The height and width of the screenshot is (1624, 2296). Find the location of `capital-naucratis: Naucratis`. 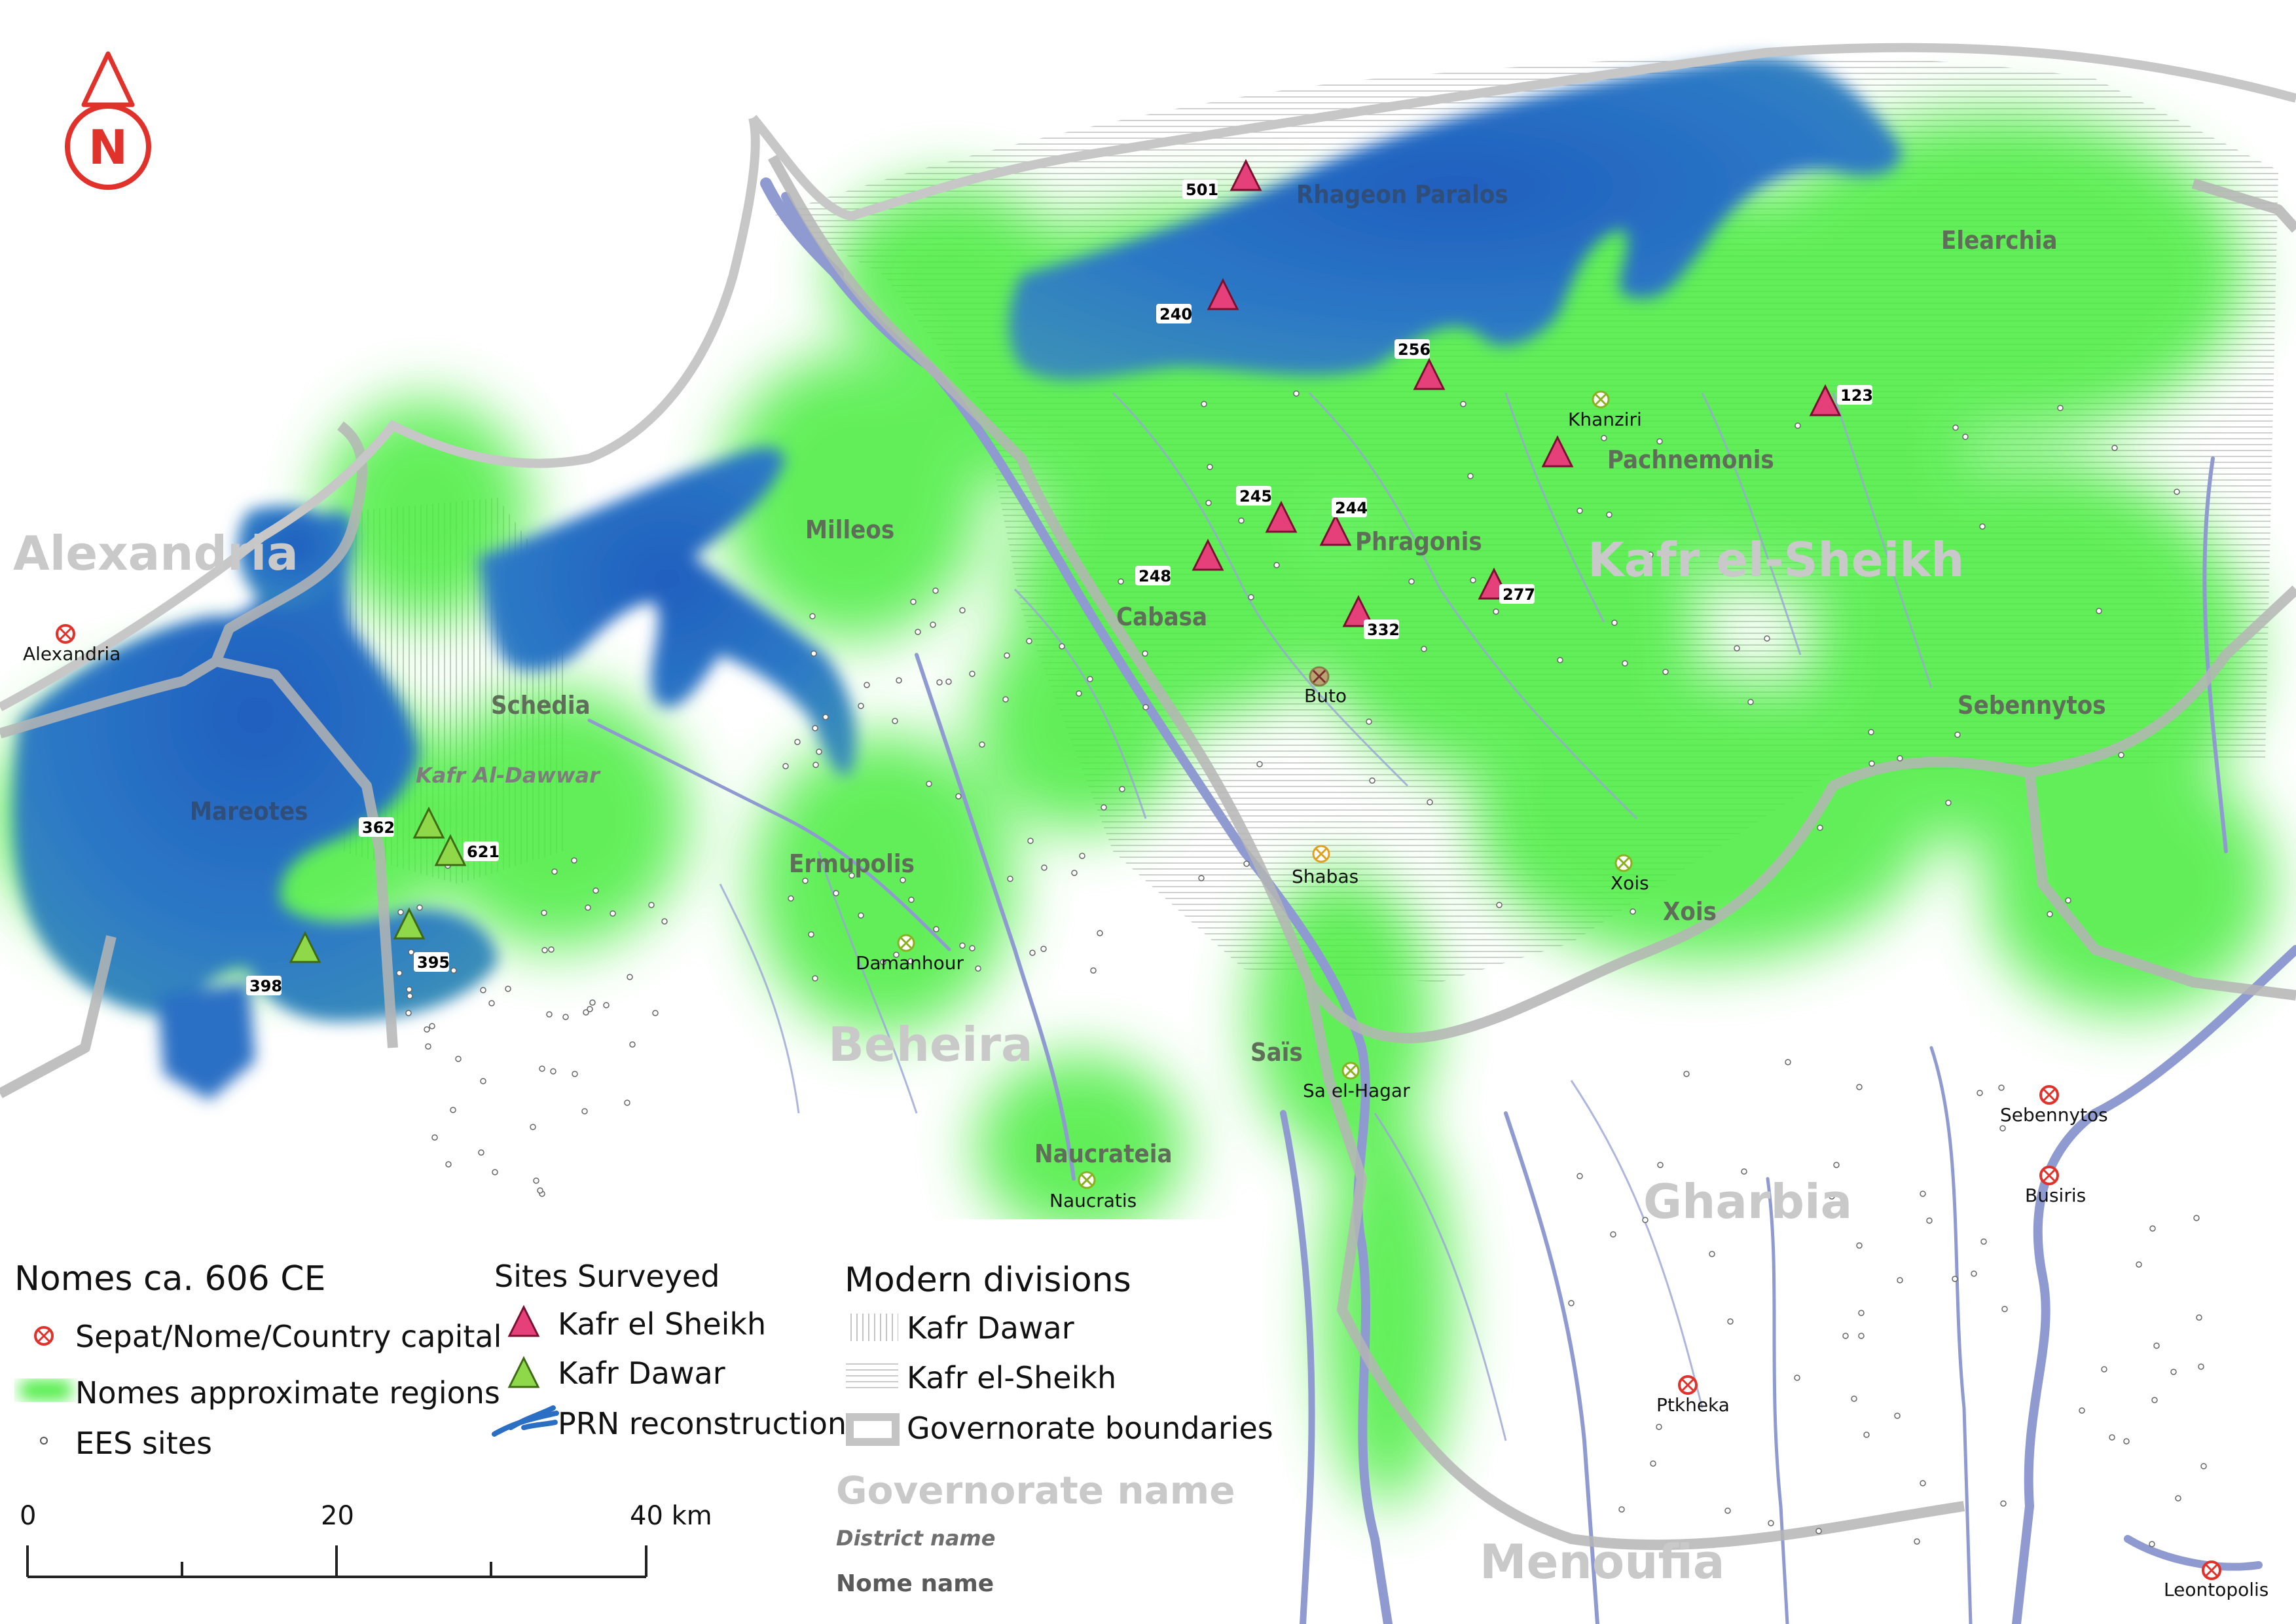

capital-naucratis: Naucratis is located at coordinates (1093, 1191).